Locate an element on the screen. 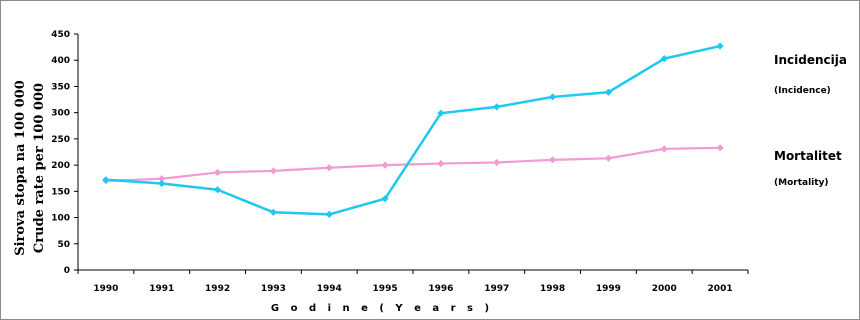  x-tick-label: 1991 is located at coordinates (161, 289).